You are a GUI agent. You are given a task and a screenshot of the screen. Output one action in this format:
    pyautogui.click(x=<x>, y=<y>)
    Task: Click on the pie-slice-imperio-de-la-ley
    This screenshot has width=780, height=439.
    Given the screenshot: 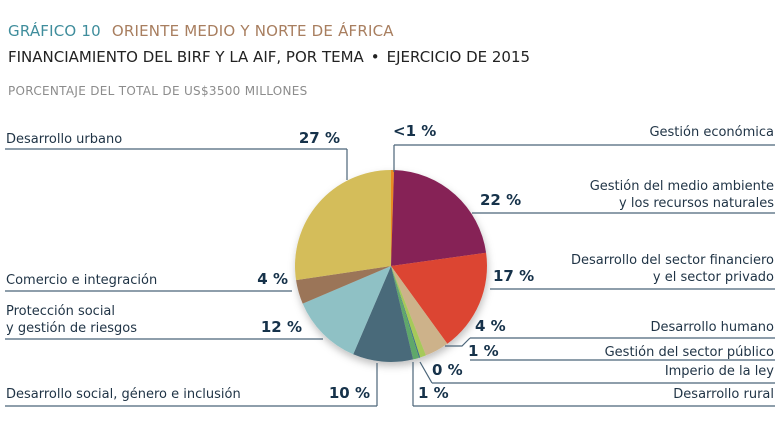 What is the action you would take?
    pyautogui.click(x=406, y=312)
    